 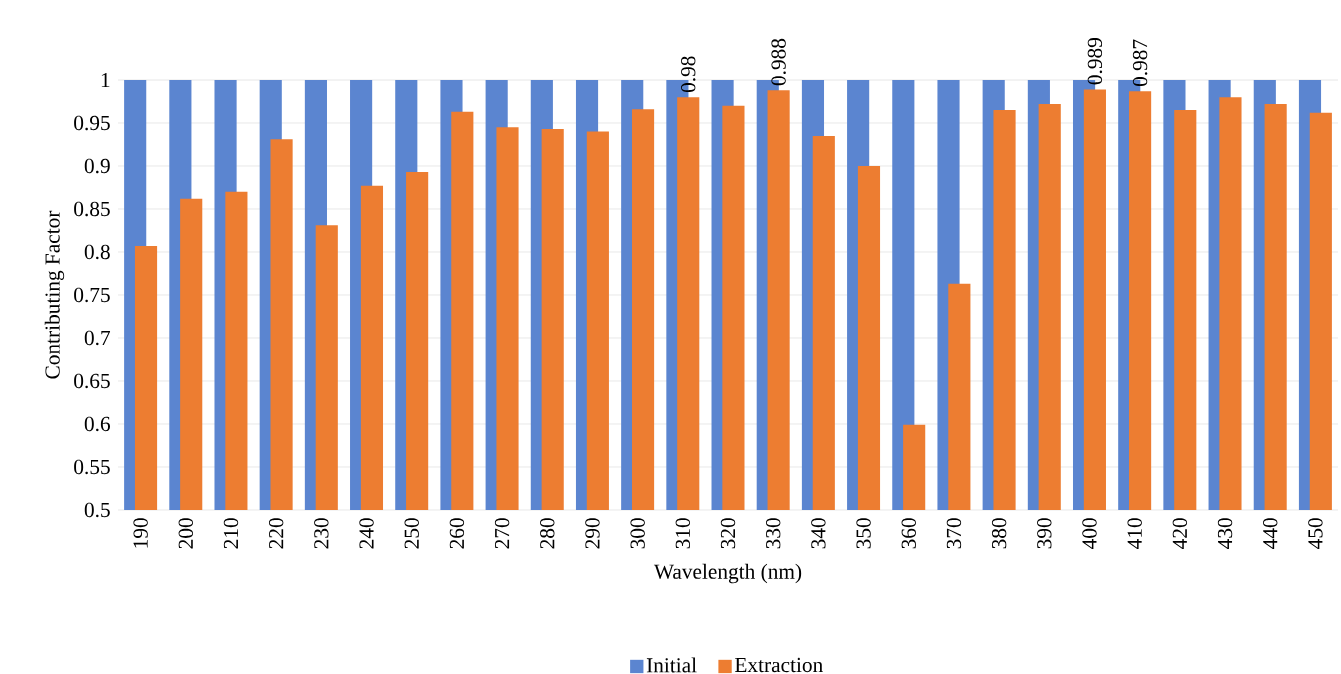 I want to click on y-tick-label: 0.8, so click(x=97, y=252).